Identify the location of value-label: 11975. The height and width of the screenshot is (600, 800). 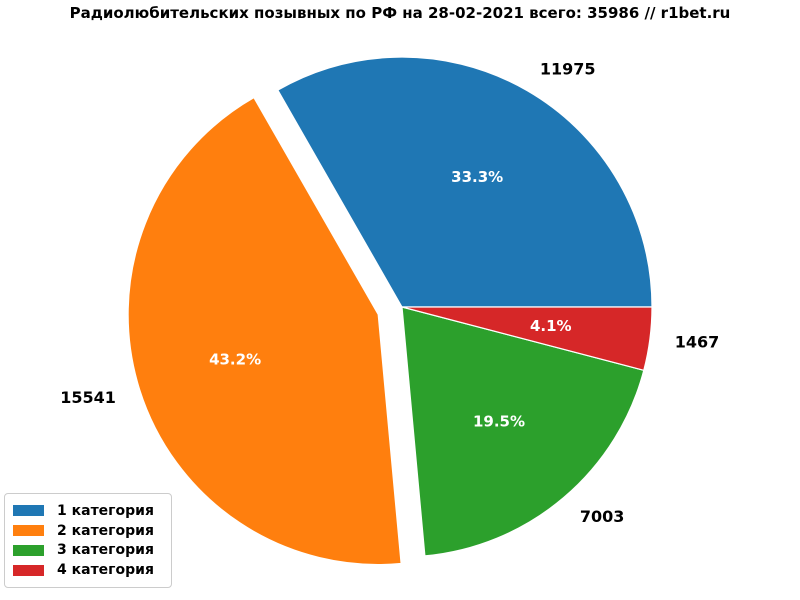
(568, 69).